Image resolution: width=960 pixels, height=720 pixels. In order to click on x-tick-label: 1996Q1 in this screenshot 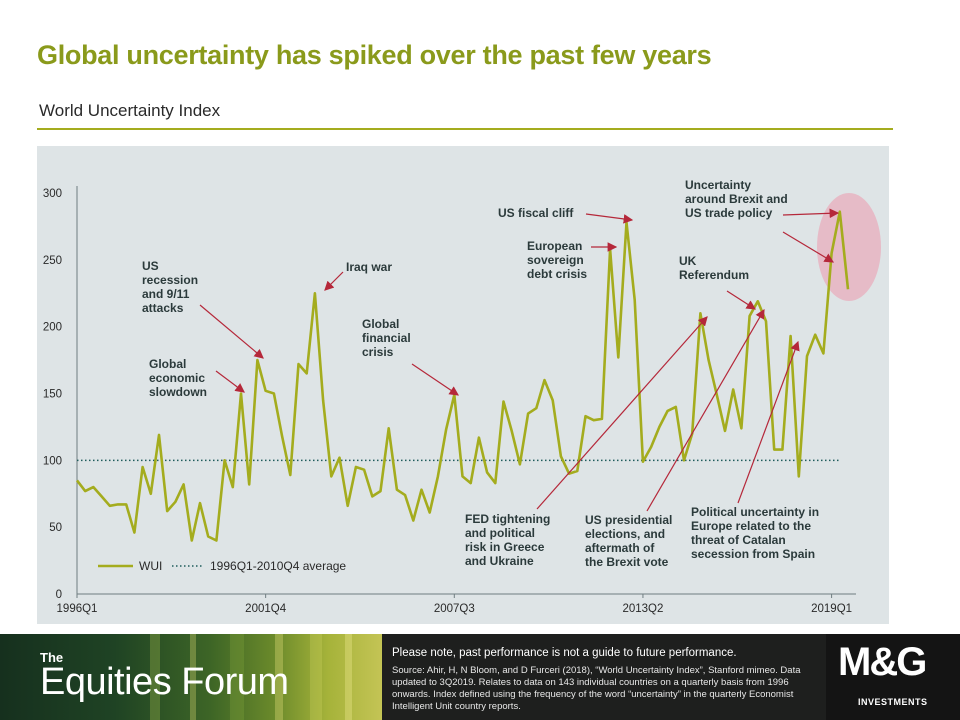, I will do `click(77, 609)`.